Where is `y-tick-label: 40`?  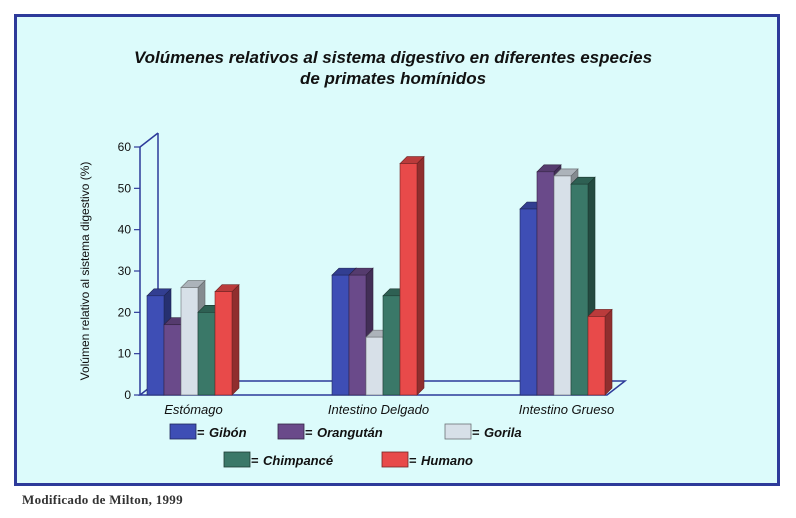
y-tick-label: 40 is located at coordinates (125, 230).